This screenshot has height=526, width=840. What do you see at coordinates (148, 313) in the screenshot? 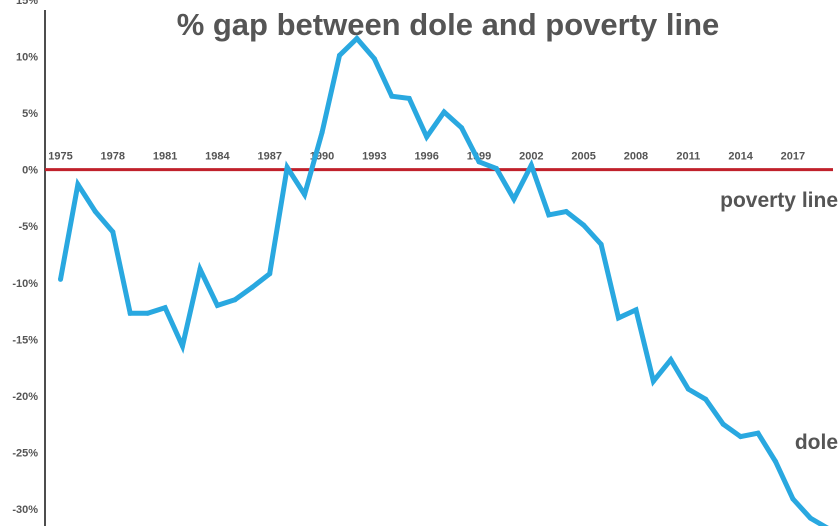
I see `data-point-1980` at bounding box center [148, 313].